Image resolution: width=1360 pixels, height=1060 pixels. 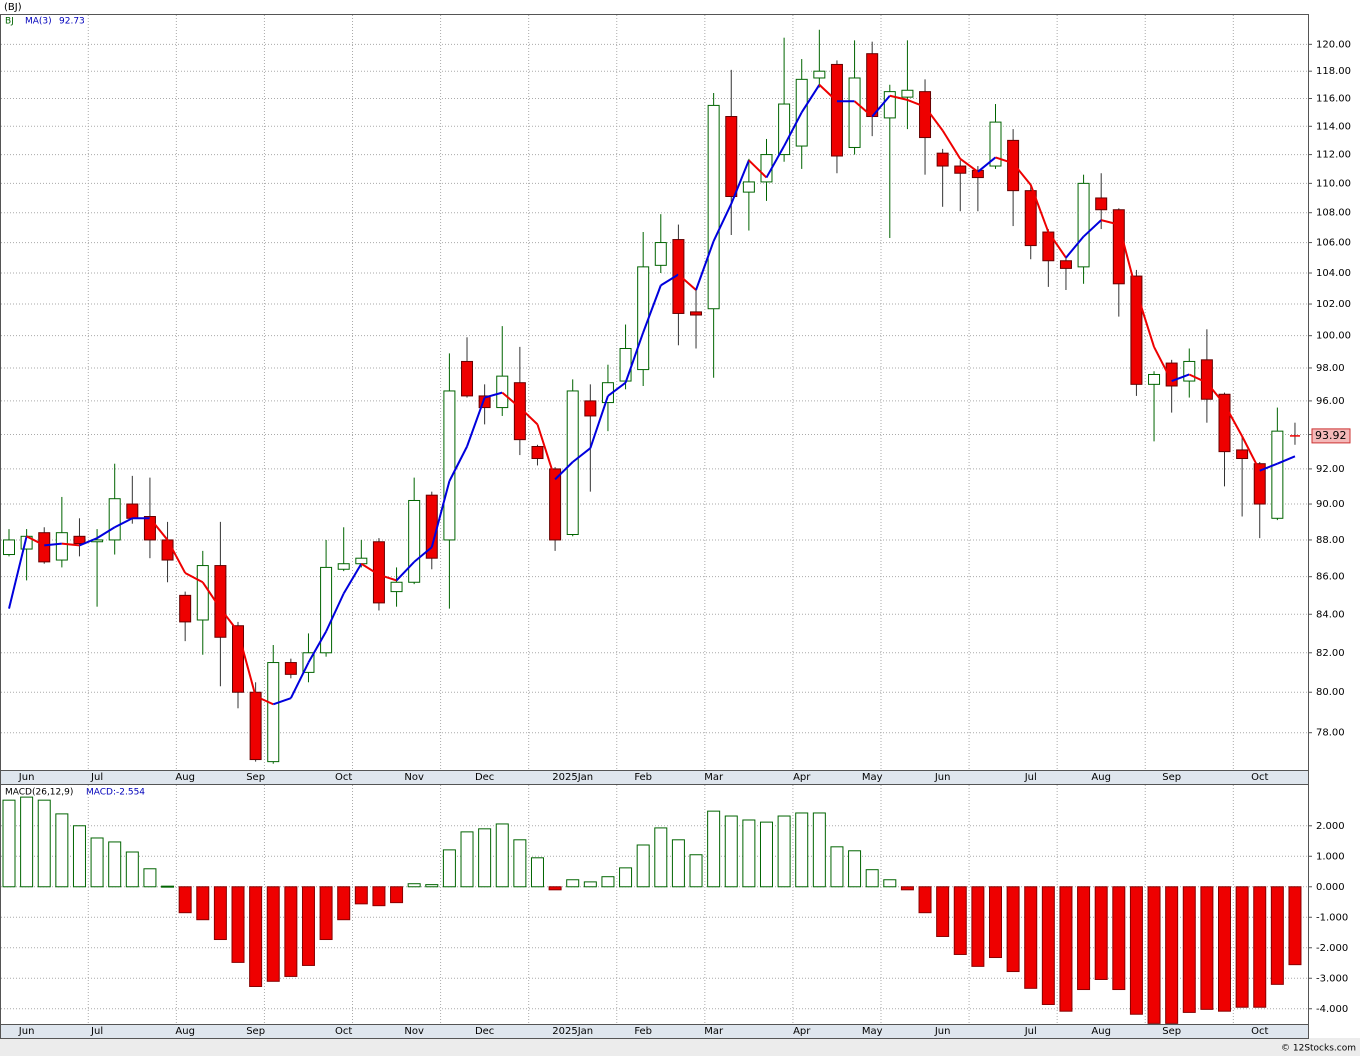 I want to click on x-tick-label: Sep, so click(x=1171, y=777).